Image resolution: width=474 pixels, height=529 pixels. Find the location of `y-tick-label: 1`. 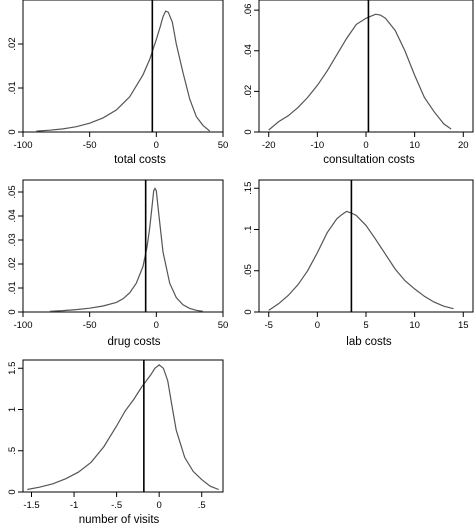

y-tick-label: 1 is located at coordinates (12, 409).